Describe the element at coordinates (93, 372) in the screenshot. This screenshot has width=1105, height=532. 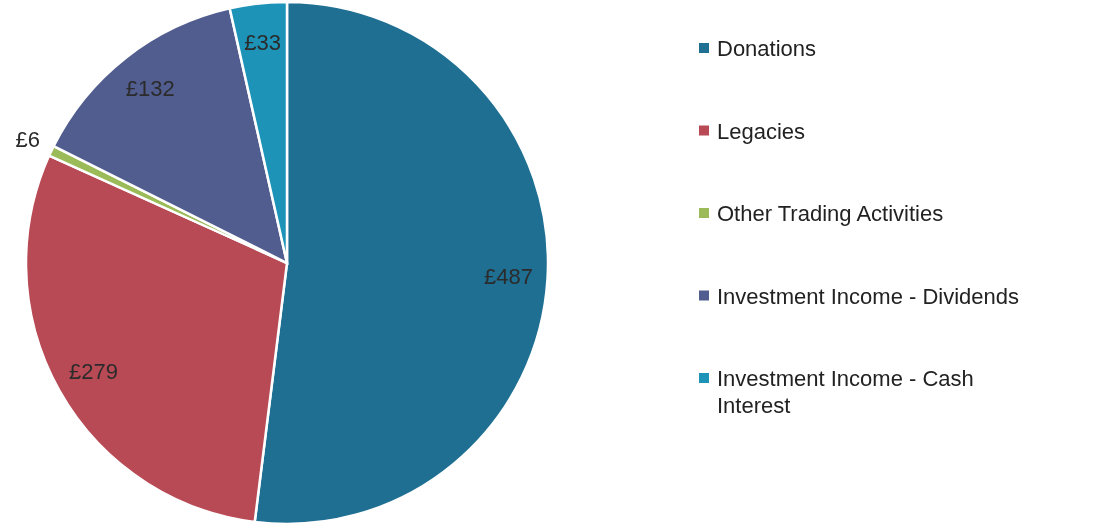
I see `data-label: £279` at that location.